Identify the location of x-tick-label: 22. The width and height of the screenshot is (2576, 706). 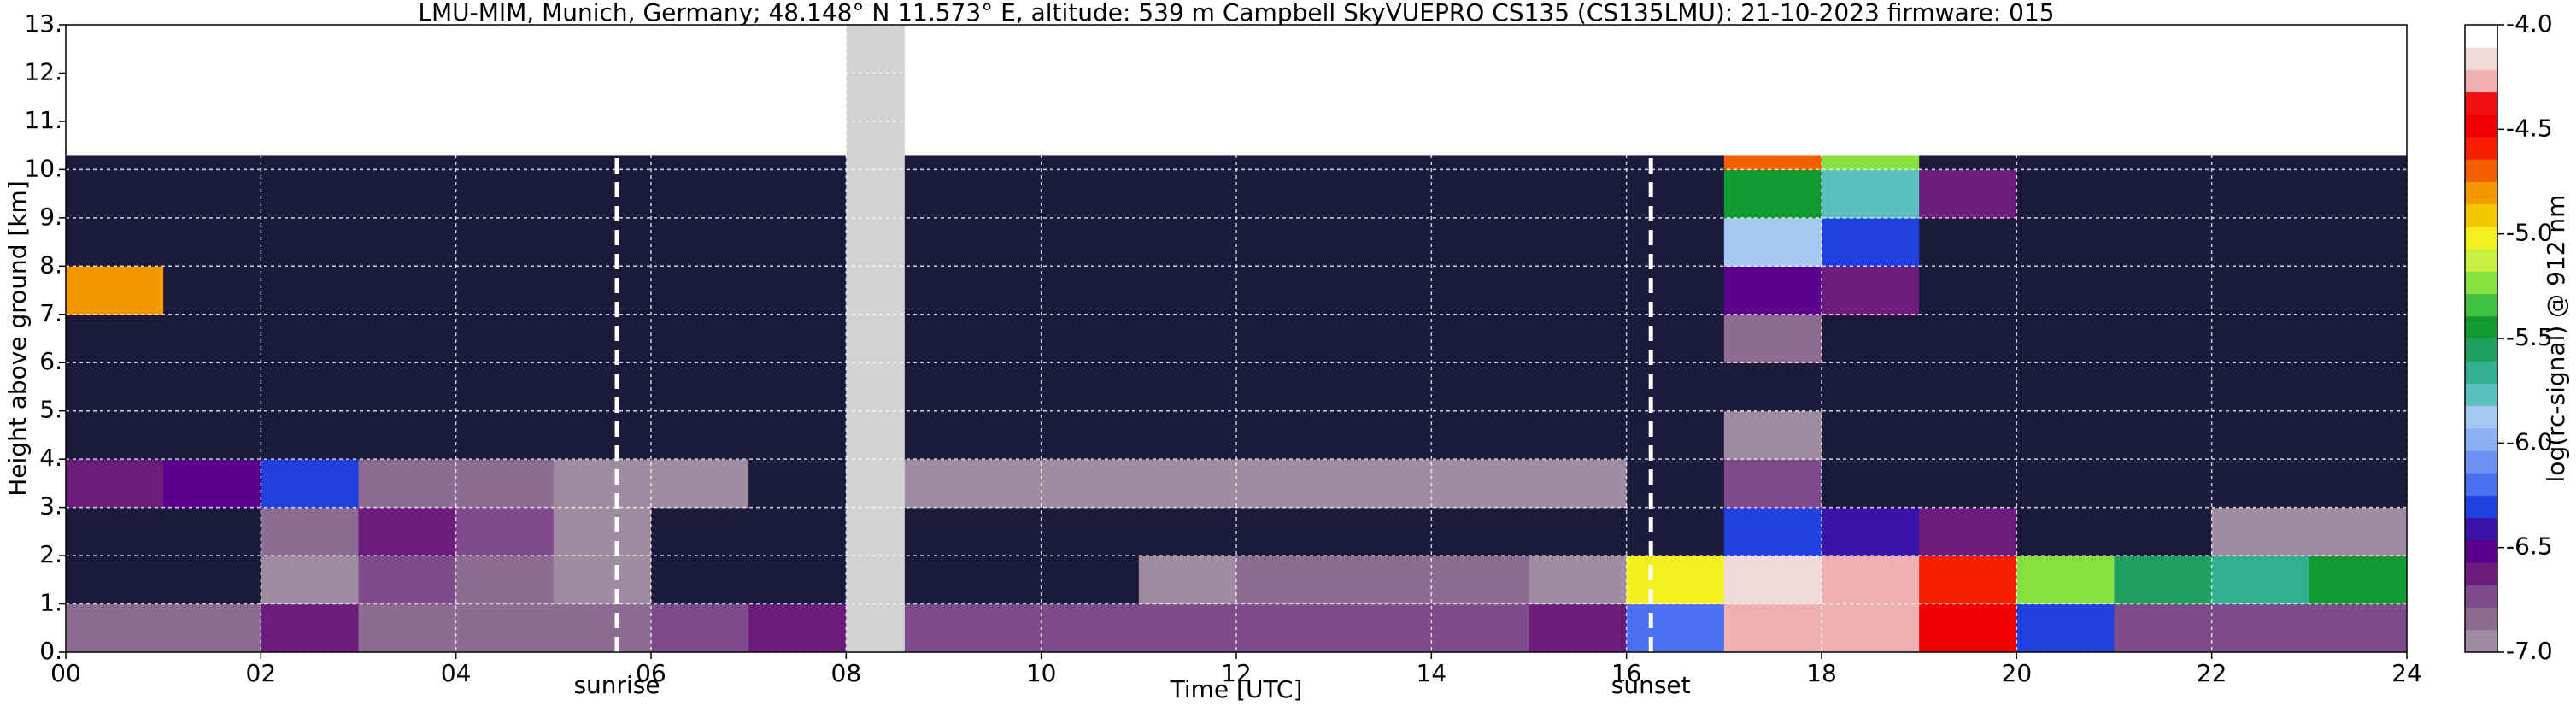
(2212, 673).